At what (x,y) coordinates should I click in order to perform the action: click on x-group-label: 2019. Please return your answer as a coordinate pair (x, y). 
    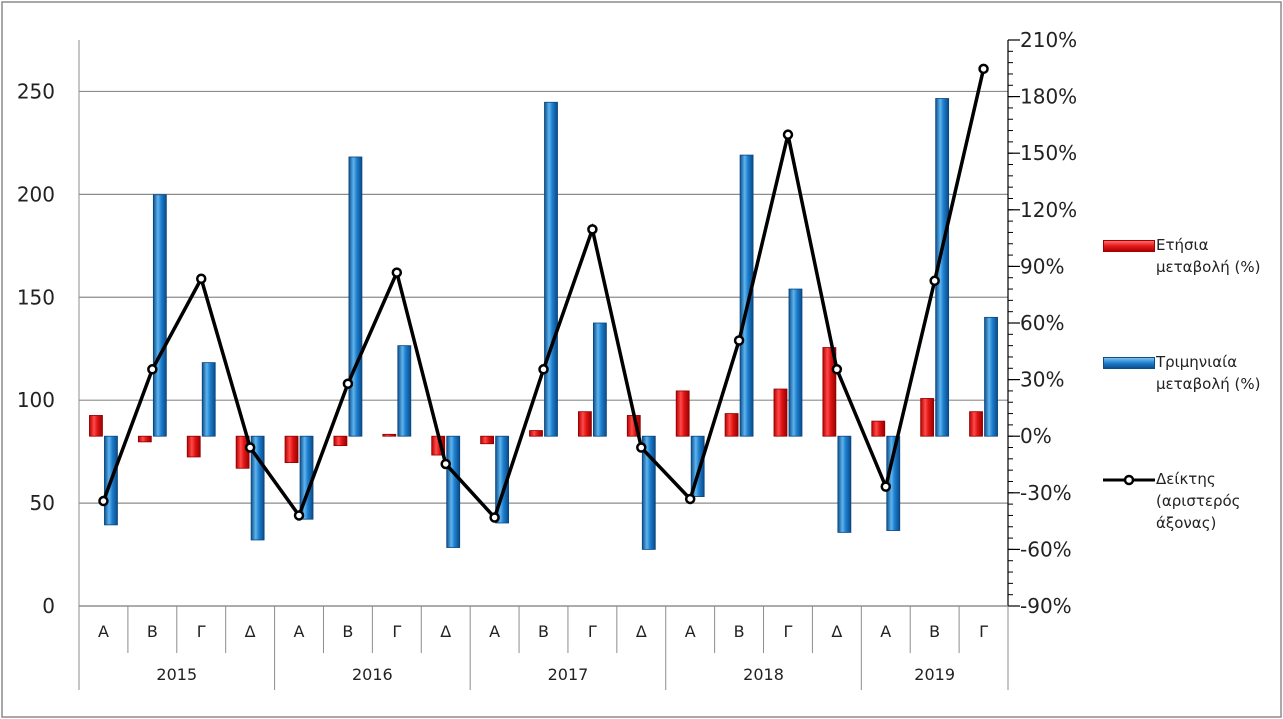
    Looking at the image, I should click on (934, 674).